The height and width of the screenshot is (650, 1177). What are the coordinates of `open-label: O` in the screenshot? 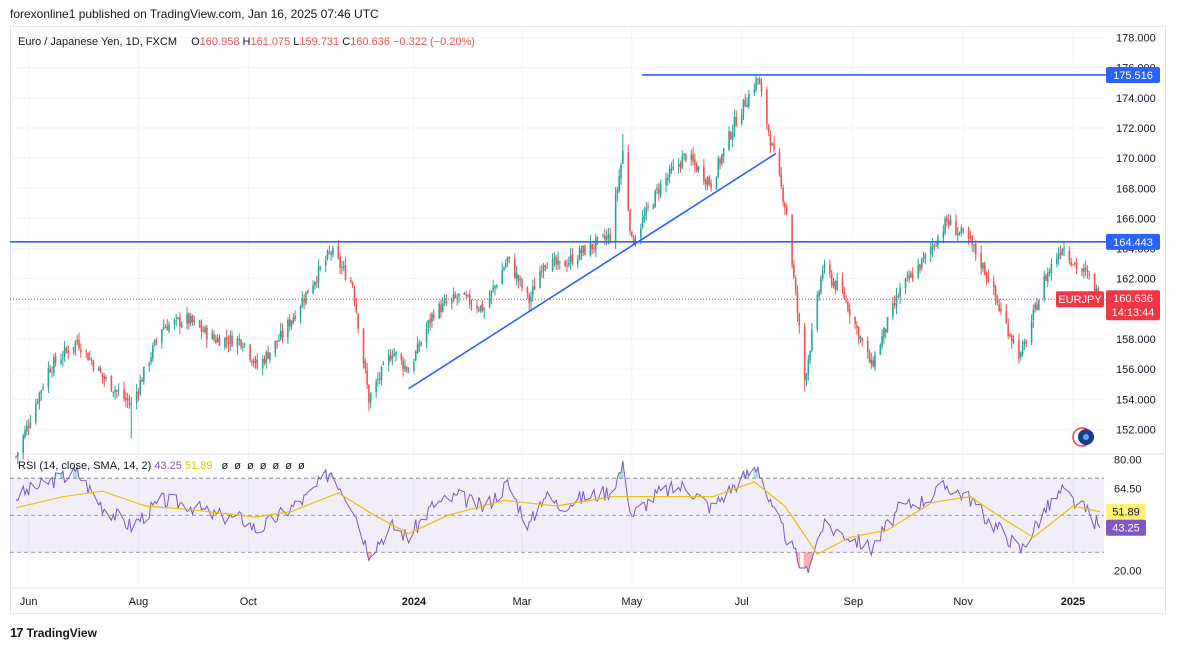 It's located at (195, 42).